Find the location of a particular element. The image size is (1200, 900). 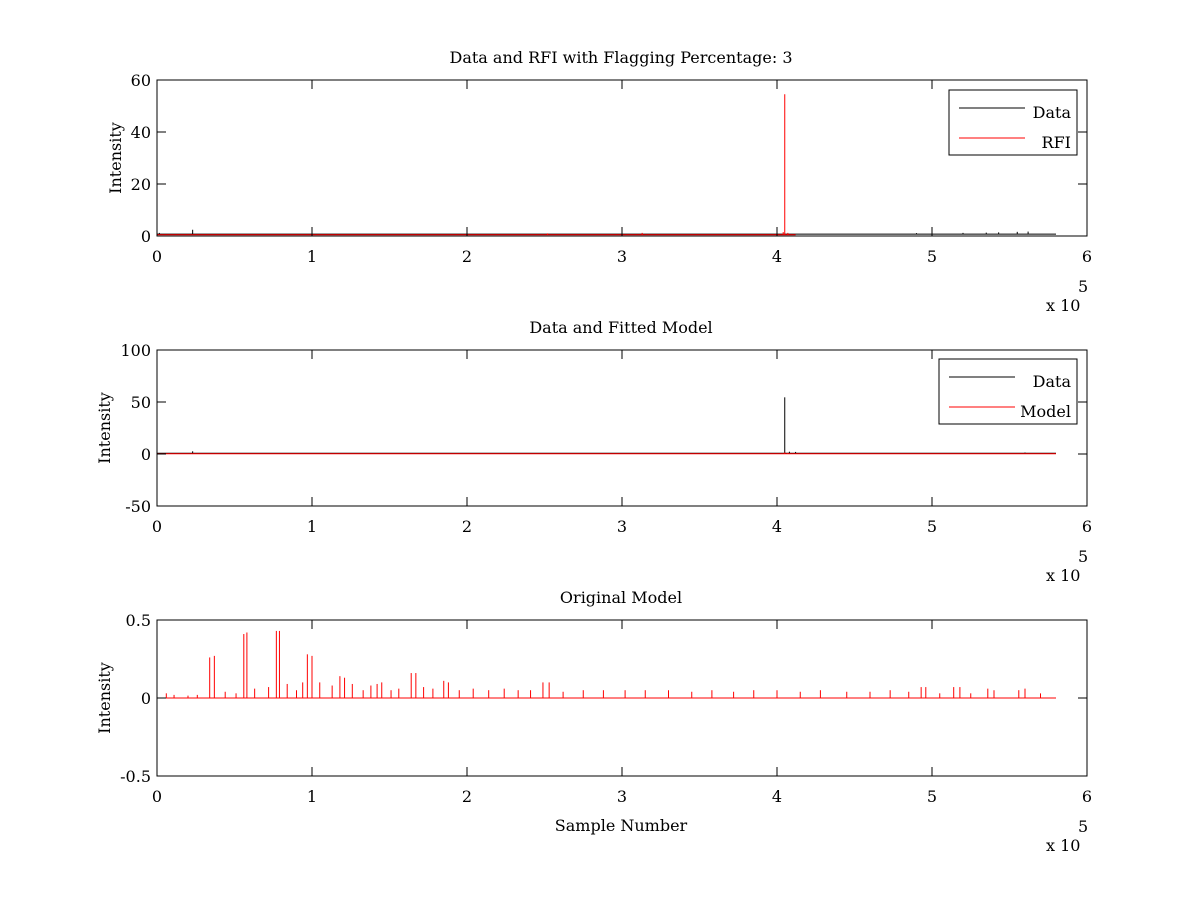

legend-label: Model is located at coordinates (1045, 411).